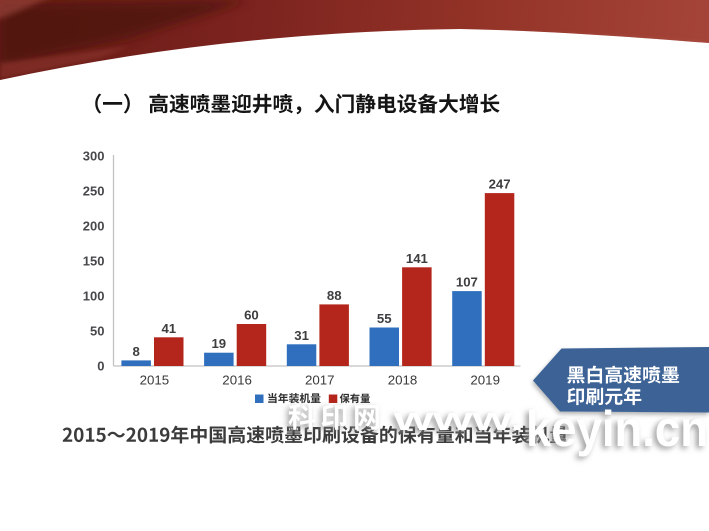  Describe the element at coordinates (168, 328) in the screenshot. I see `svg-text: 41` at that location.